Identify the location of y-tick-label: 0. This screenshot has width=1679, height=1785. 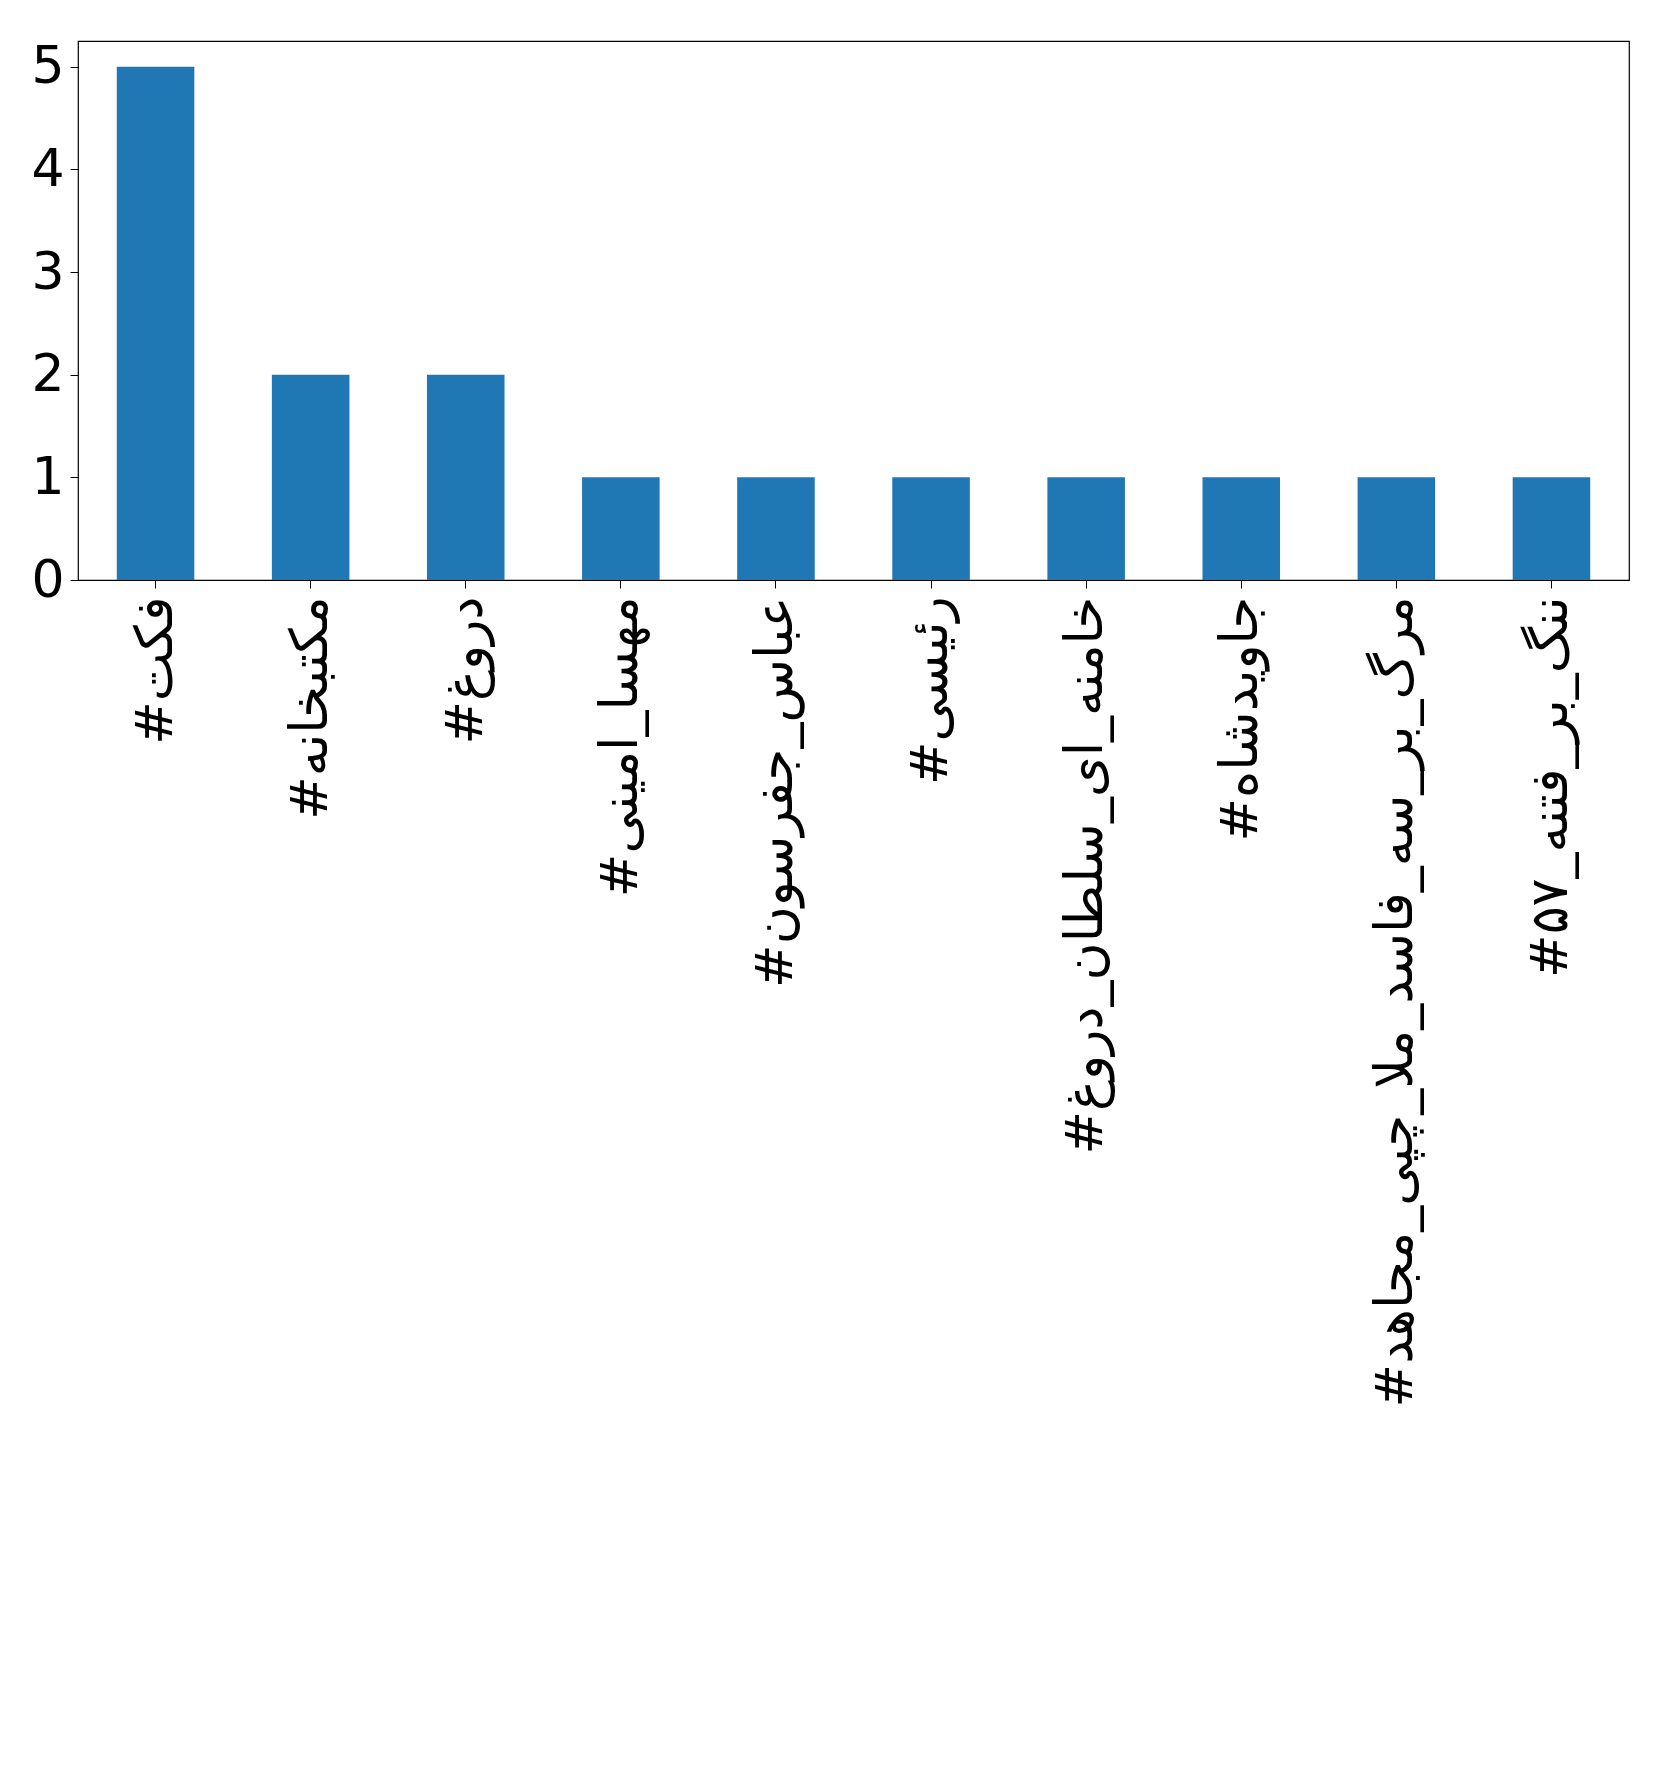
(48, 578).